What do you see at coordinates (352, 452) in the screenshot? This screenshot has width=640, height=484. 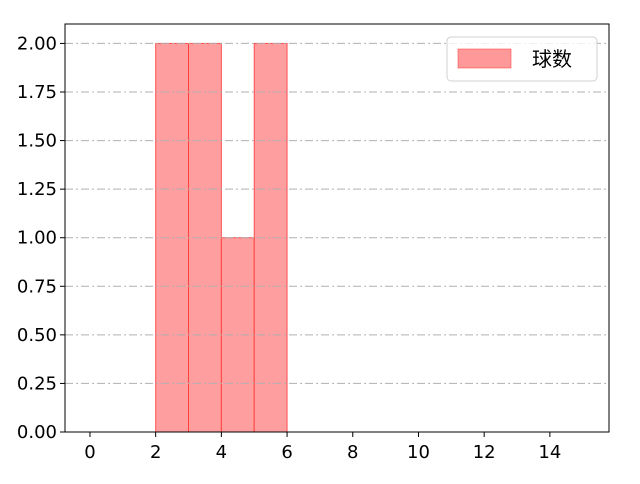 I see `x-tick-label: 8` at bounding box center [352, 452].